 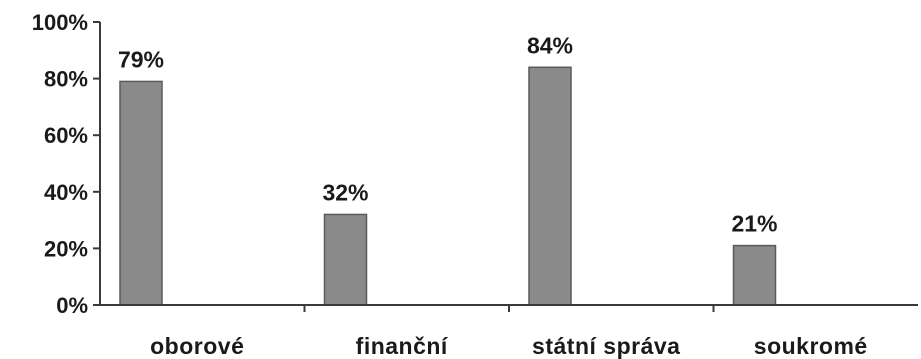 What do you see at coordinates (66, 192) in the screenshot?
I see `y-tick-label-2: 40%` at bounding box center [66, 192].